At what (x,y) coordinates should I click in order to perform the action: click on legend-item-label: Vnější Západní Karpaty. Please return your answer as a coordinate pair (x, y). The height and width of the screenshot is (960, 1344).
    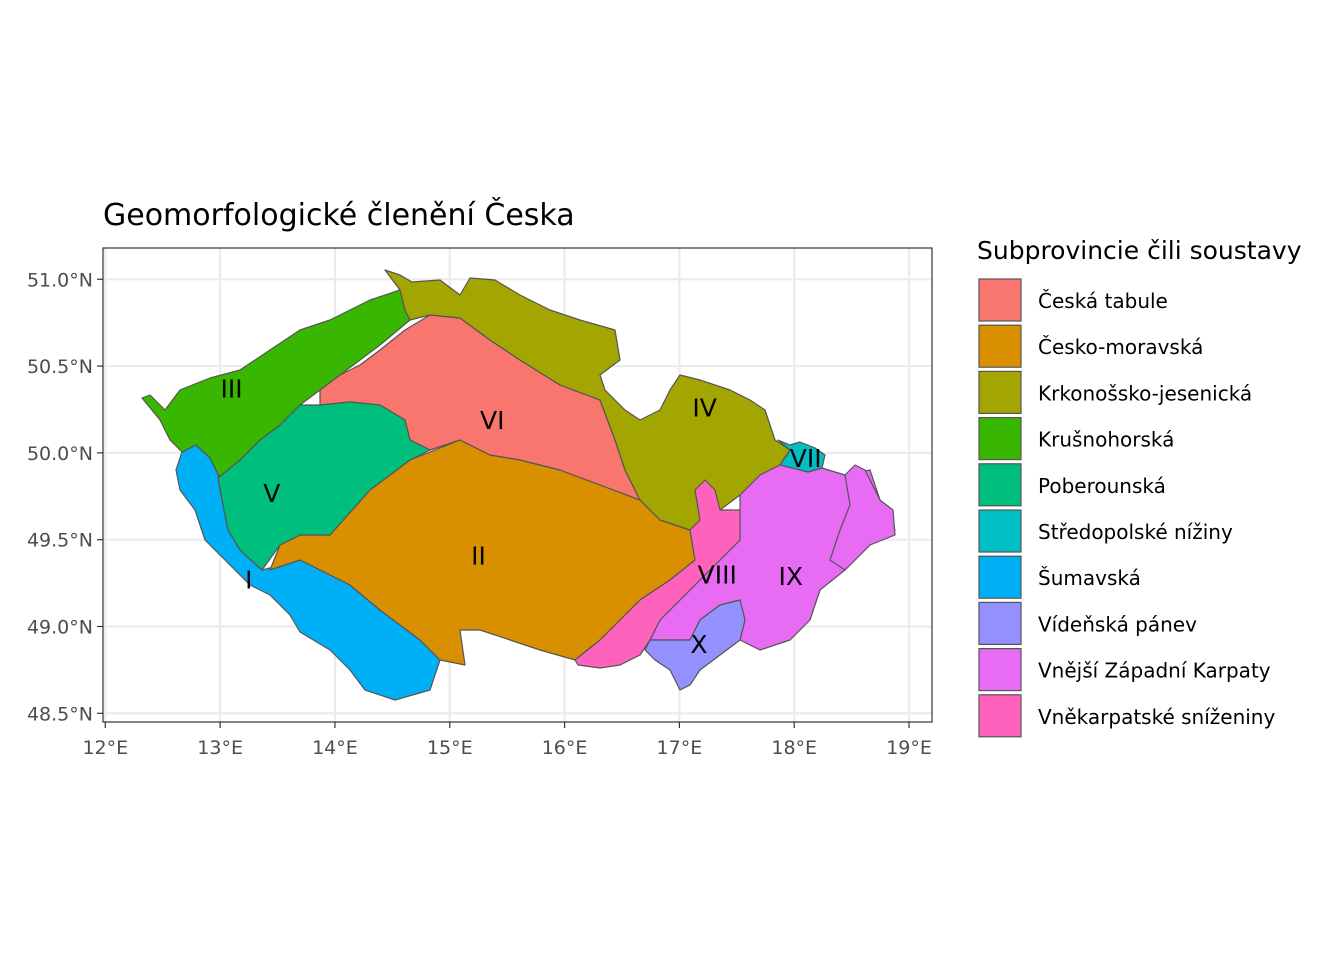
    Looking at the image, I should click on (1154, 671).